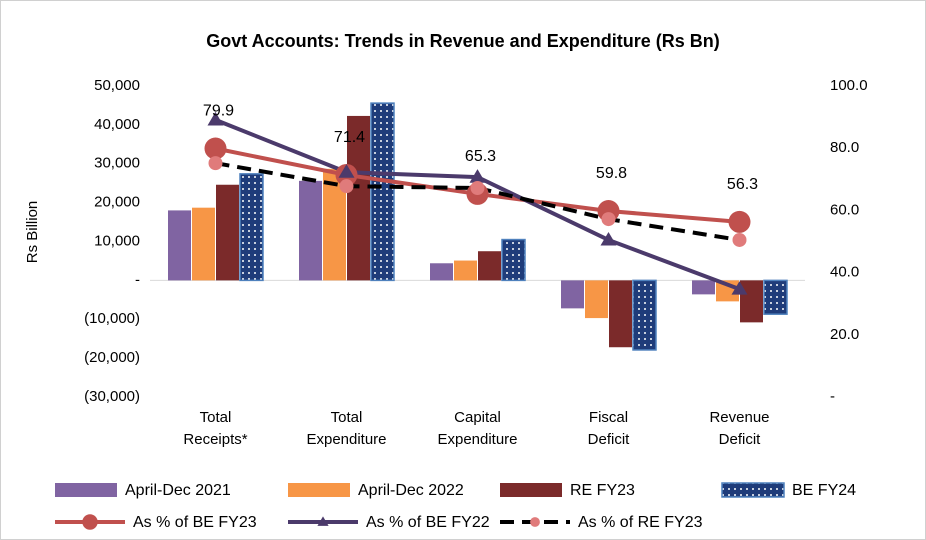  What do you see at coordinates (112, 357) in the screenshot?
I see `y-tick-label: (20,000)` at bounding box center [112, 357].